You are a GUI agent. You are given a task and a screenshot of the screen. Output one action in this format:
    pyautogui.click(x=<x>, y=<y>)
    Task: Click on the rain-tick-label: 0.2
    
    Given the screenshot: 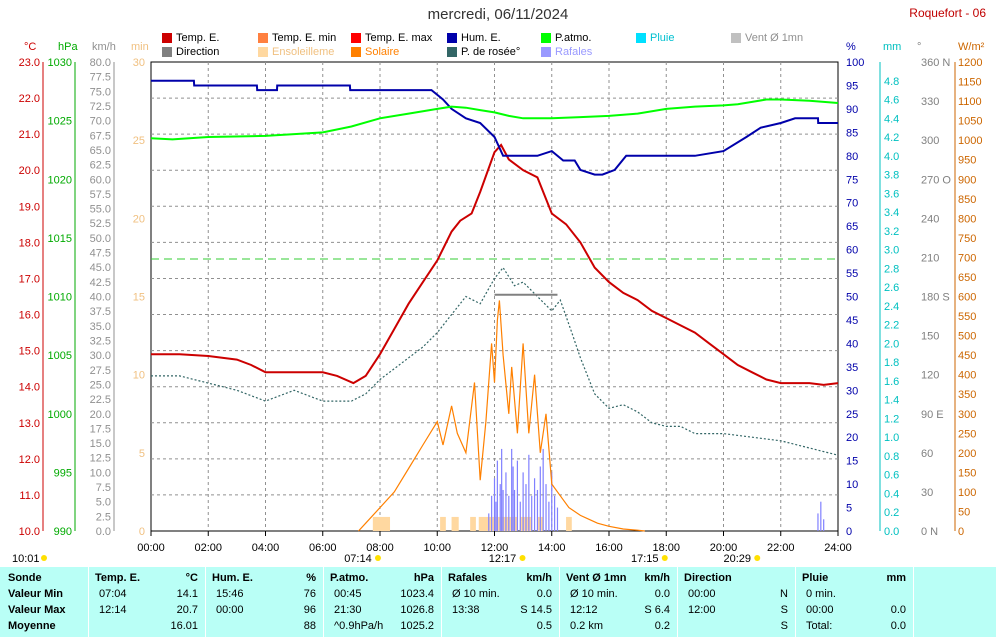 What is the action you would take?
    pyautogui.click(x=891, y=513)
    